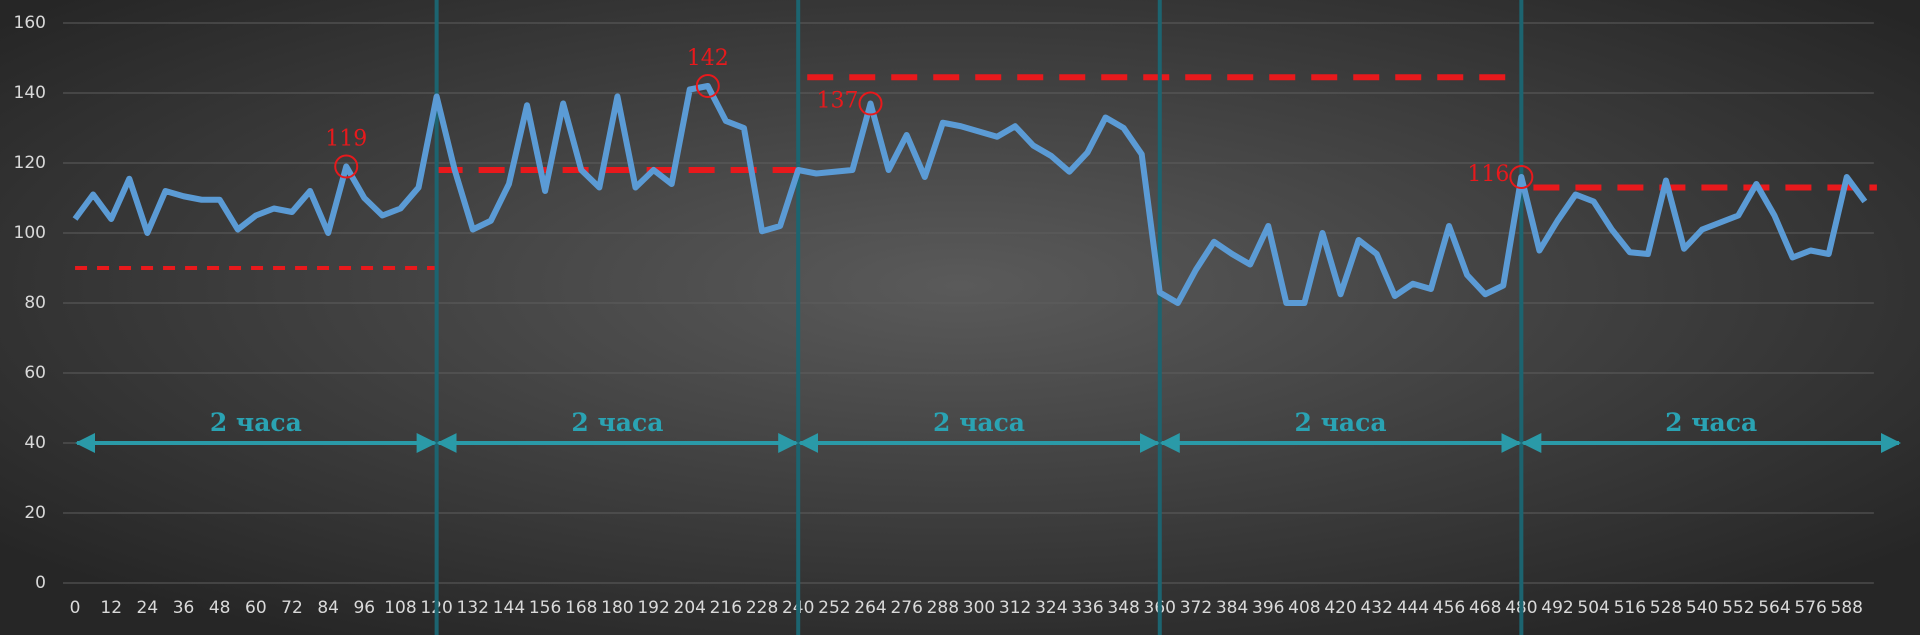 The image size is (1920, 635). Describe the element at coordinates (762, 608) in the screenshot. I see `x-tick-label: 228` at that location.